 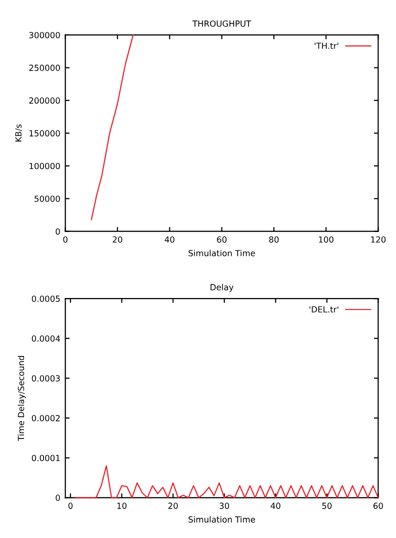 What do you see at coordinates (222, 23) in the screenshot?
I see `chart-title: THROUGHPUT` at bounding box center [222, 23].